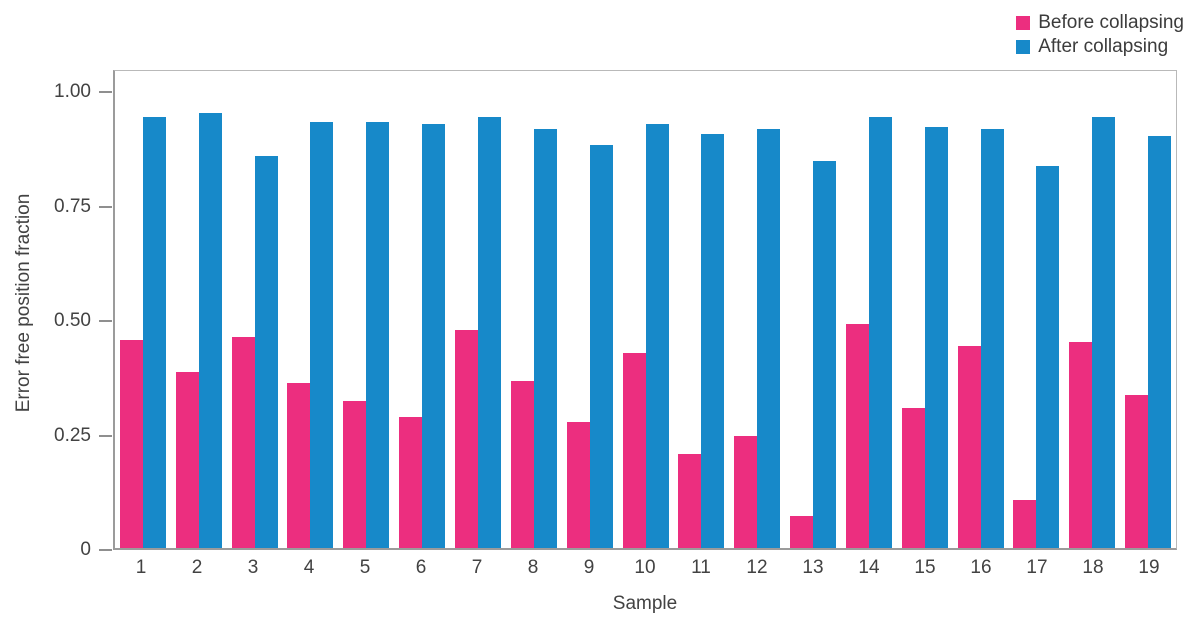 Image resolution: width=1200 pixels, height=632 pixels. I want to click on y-tick-label: 0, so click(85, 549).